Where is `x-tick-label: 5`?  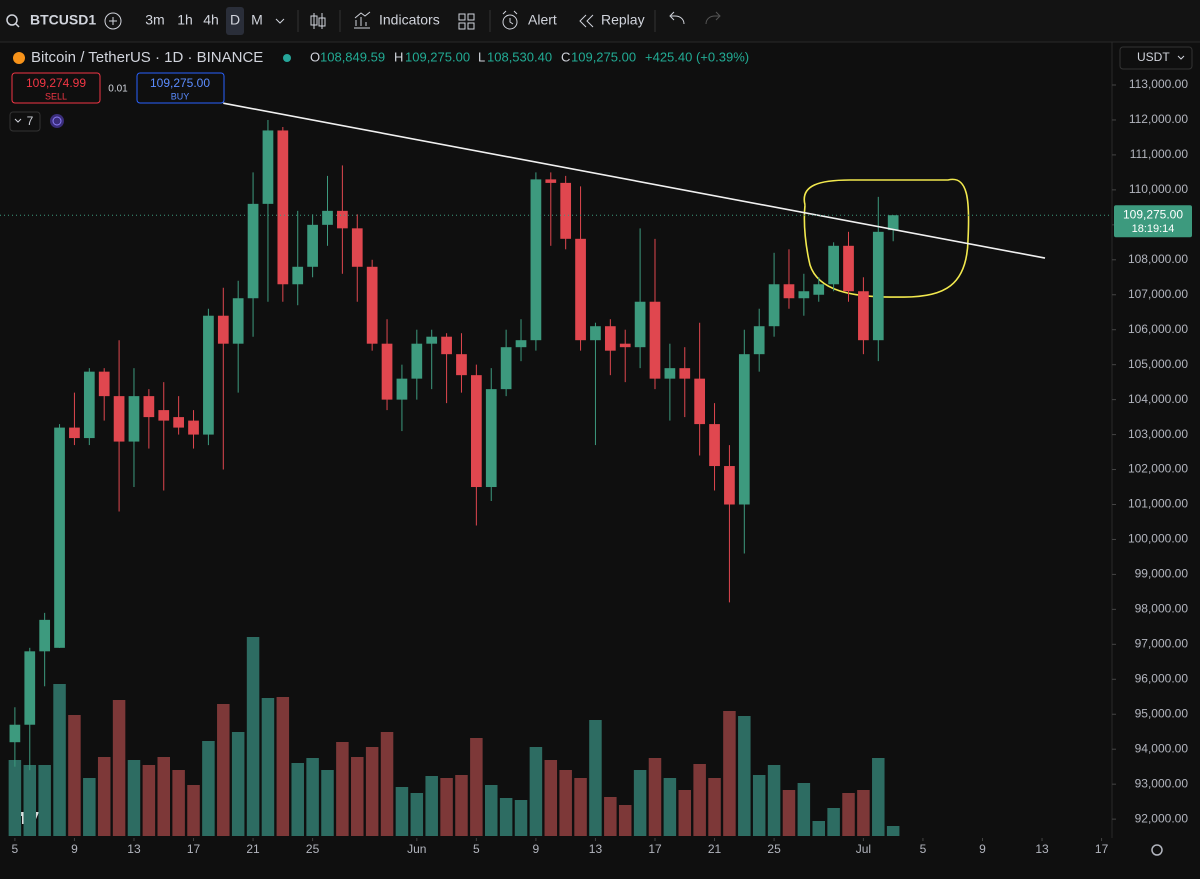
x-tick-label: 5 is located at coordinates (923, 849).